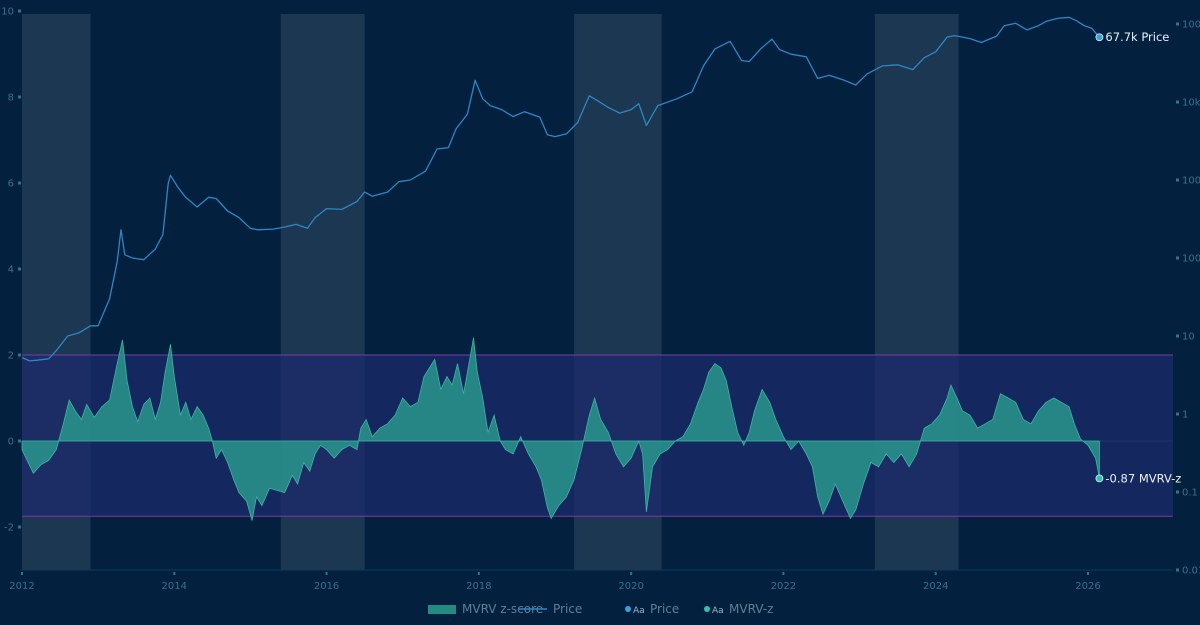 This screenshot has width=1200, height=625. Describe the element at coordinates (1191, 259) in the screenshot. I see `right-tick-label: 100` at that location.